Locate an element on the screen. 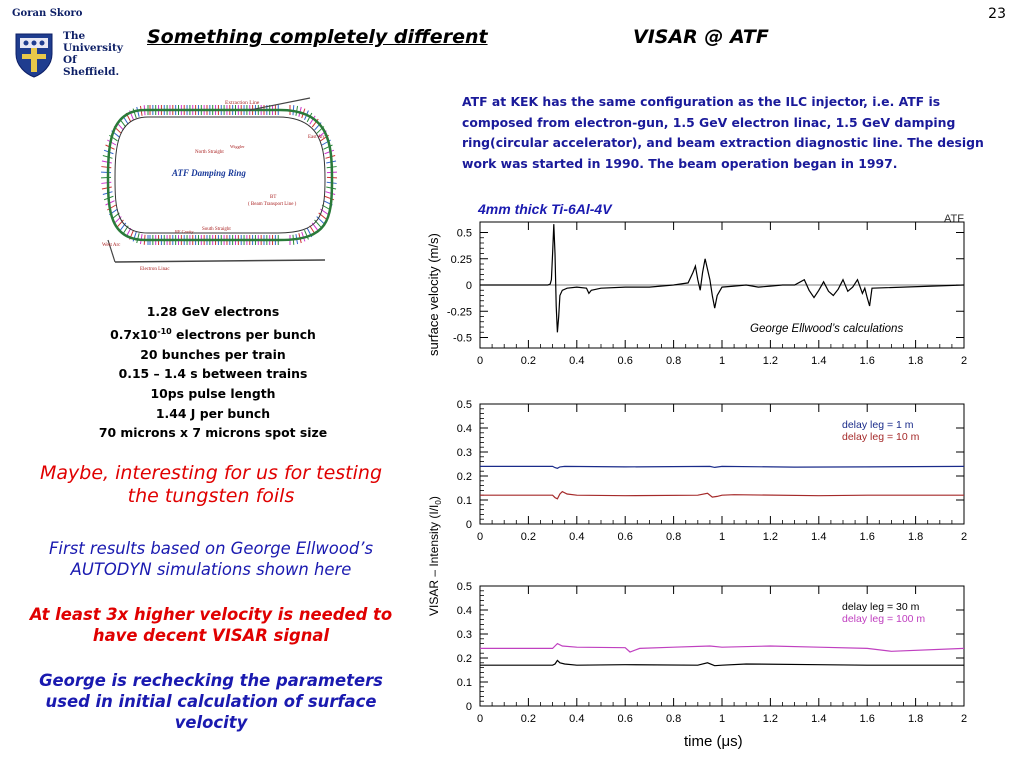 This screenshot has width=1024, height=768. university-name-line: Sheffield. is located at coordinates (91, 72).